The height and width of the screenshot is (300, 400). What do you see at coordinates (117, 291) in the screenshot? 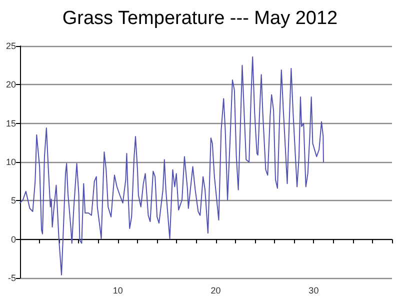
I see `x-tick-label: 10` at bounding box center [117, 291].